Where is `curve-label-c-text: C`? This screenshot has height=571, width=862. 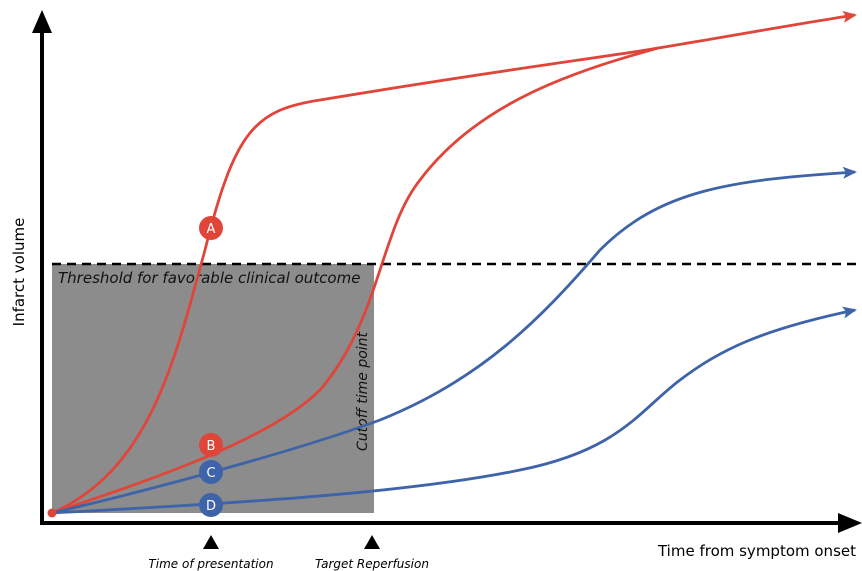
curve-label-c-text: C is located at coordinates (210, 473).